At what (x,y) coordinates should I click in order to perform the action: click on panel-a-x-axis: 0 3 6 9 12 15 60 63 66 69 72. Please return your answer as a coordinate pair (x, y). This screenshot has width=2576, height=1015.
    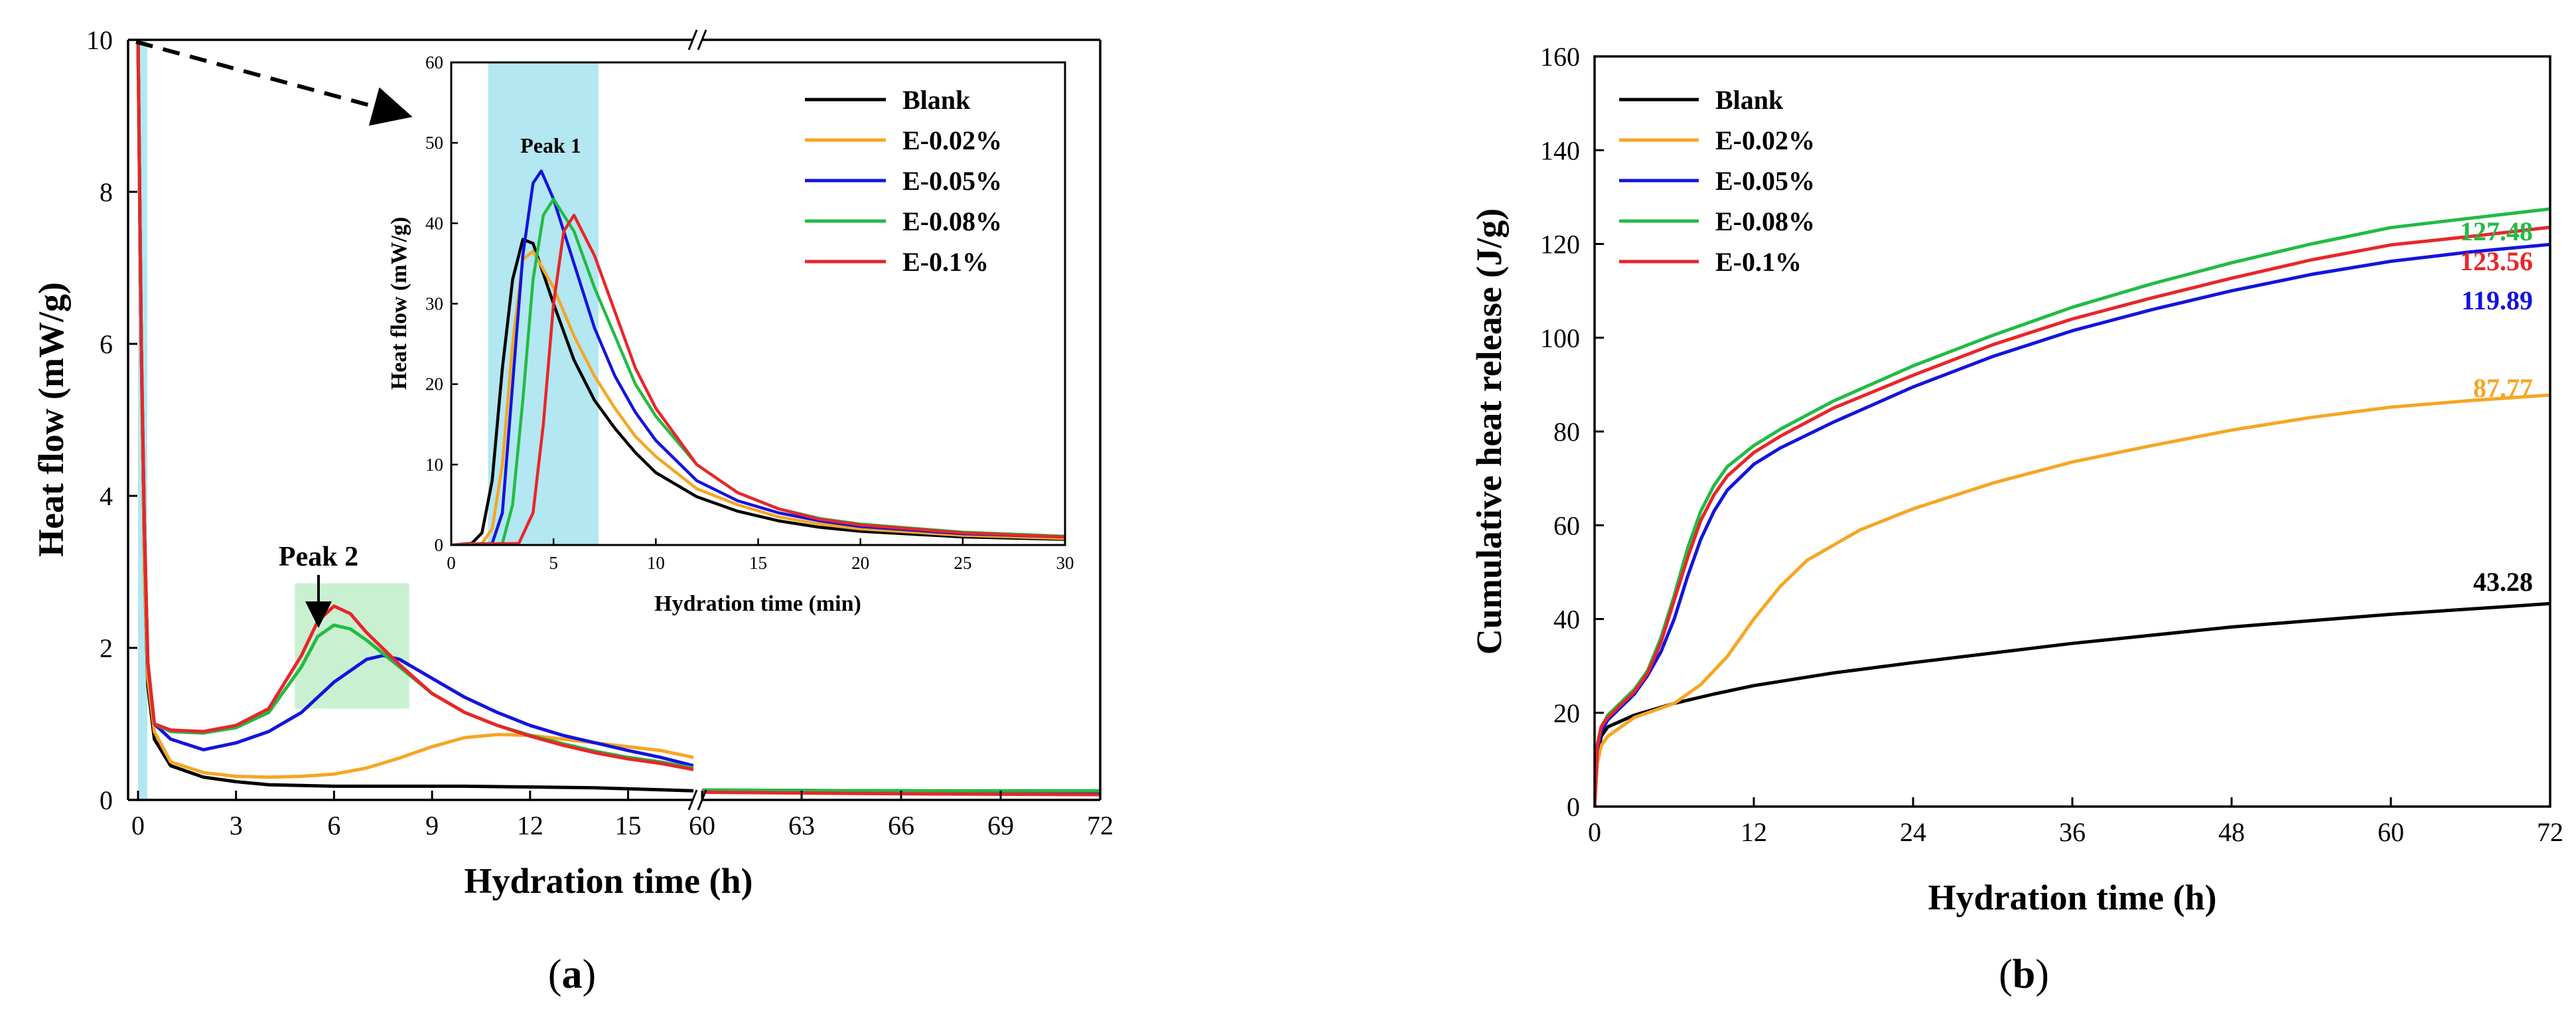
    Looking at the image, I should click on (622, 815).